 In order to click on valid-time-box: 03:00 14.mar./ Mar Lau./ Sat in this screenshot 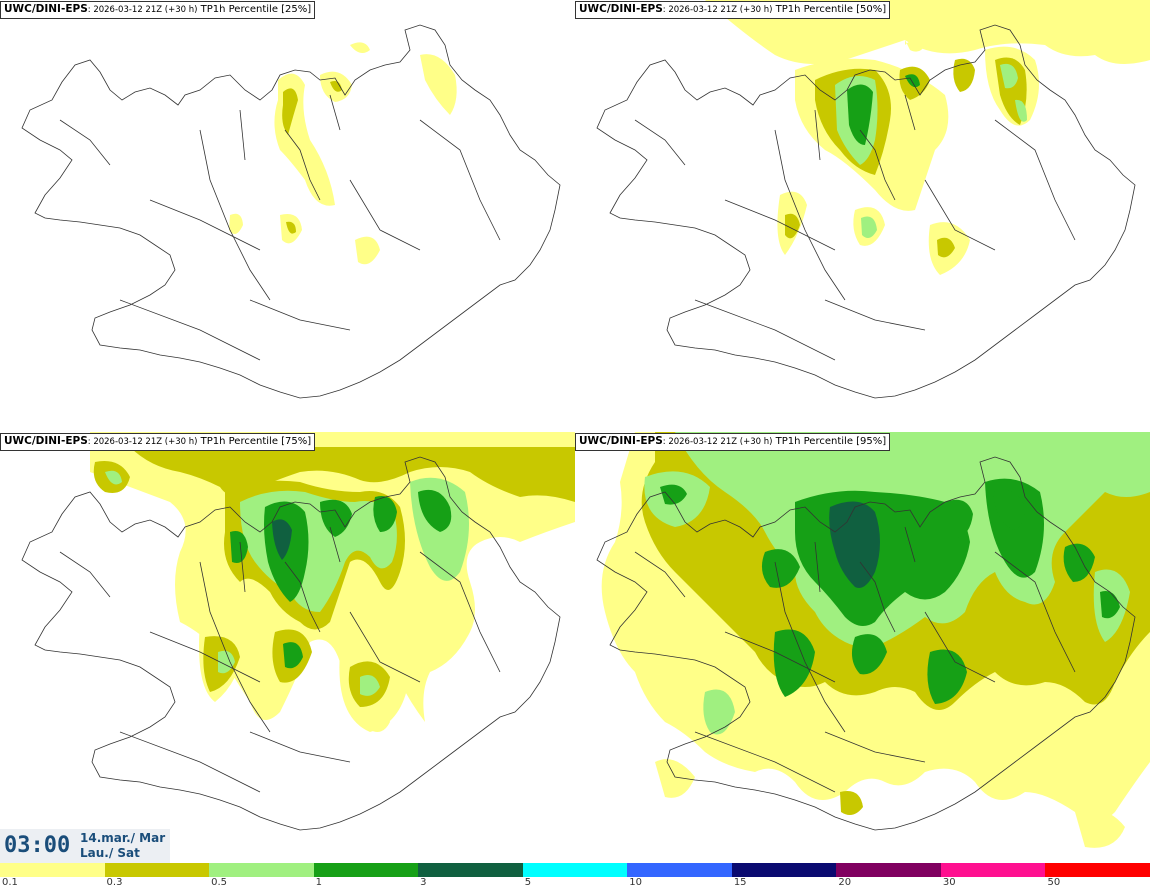, I will do `click(85, 846)`.